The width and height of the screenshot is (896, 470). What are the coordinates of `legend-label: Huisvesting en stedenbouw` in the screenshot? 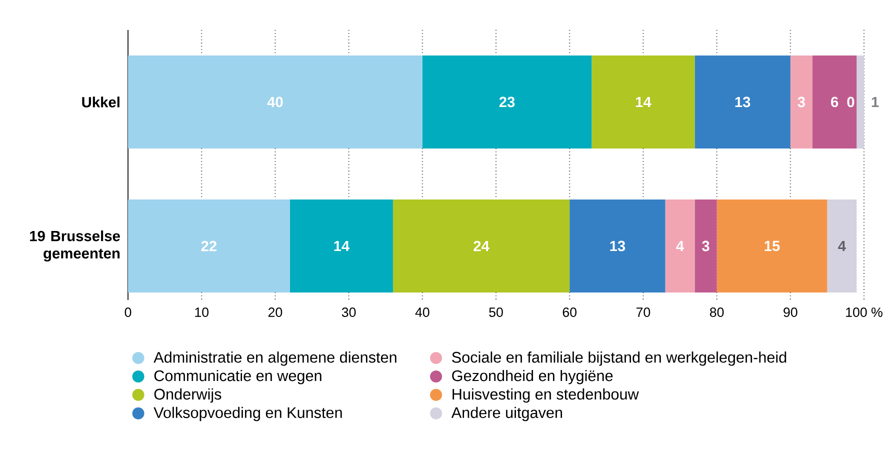 It's located at (545, 395).